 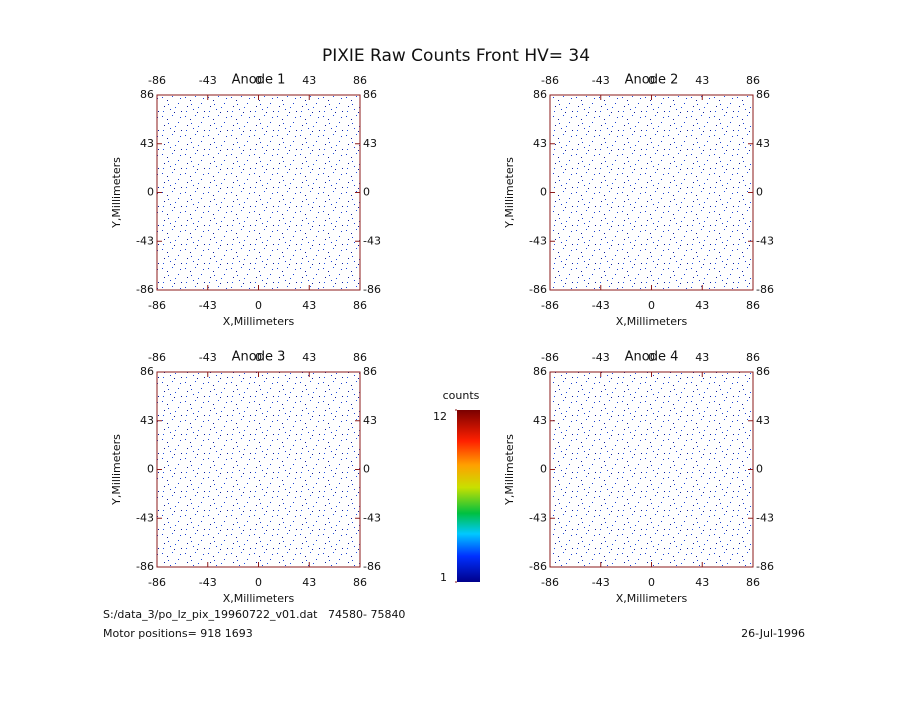 I want to click on panel-title: Anode 1, so click(x=259, y=80).